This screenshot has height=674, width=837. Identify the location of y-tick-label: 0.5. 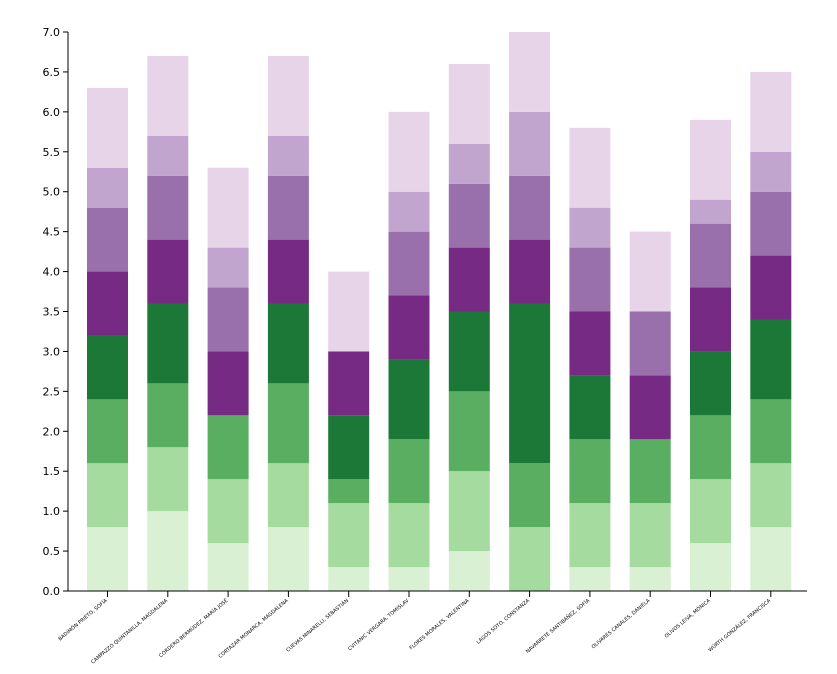
(52, 551).